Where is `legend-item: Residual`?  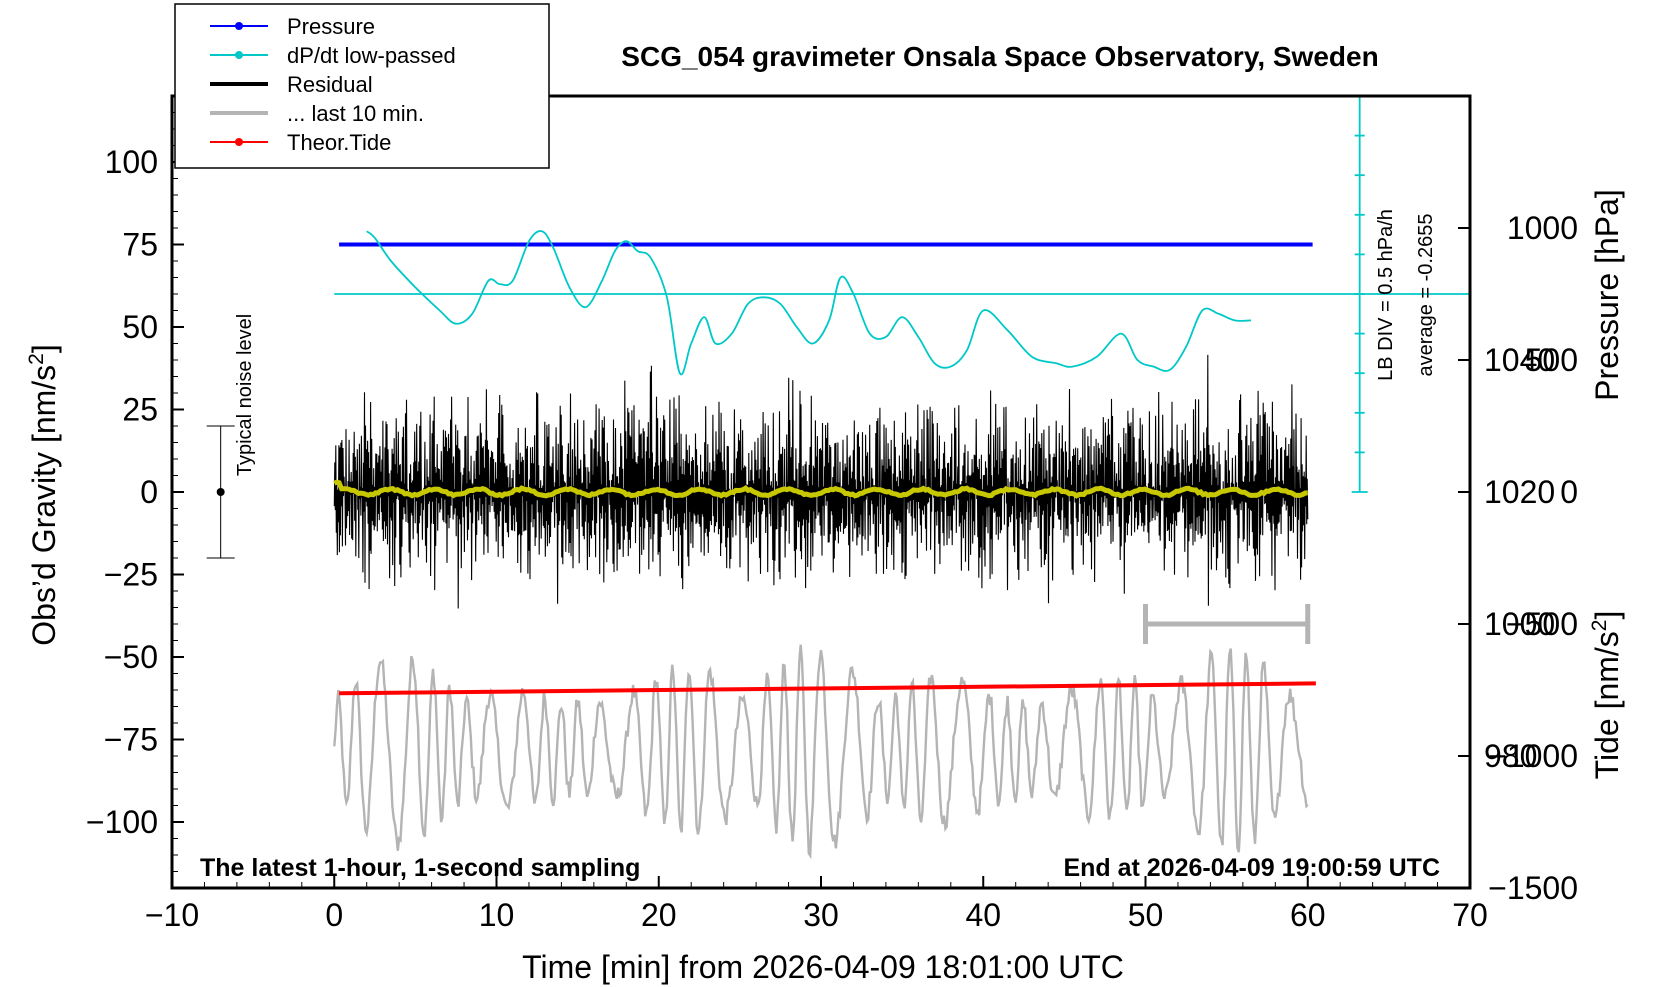
legend-item: Residual is located at coordinates (291, 84).